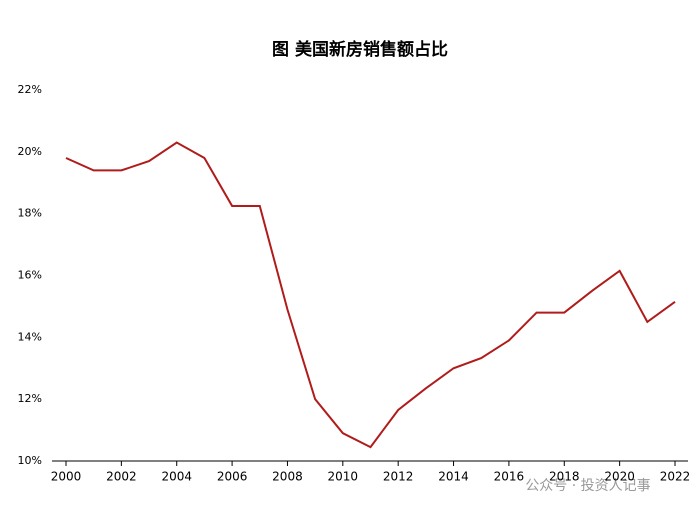 The height and width of the screenshot is (512, 700). What do you see at coordinates (360, 49) in the screenshot?
I see `chart-title: 图 美国新房销售额占比` at bounding box center [360, 49].